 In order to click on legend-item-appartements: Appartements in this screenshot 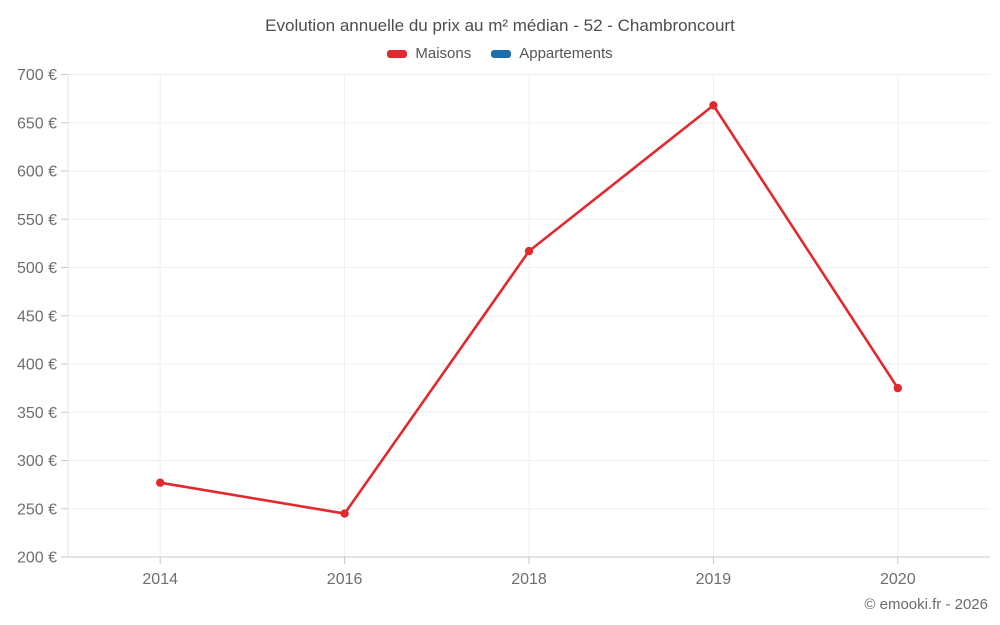, I will do `click(552, 53)`.